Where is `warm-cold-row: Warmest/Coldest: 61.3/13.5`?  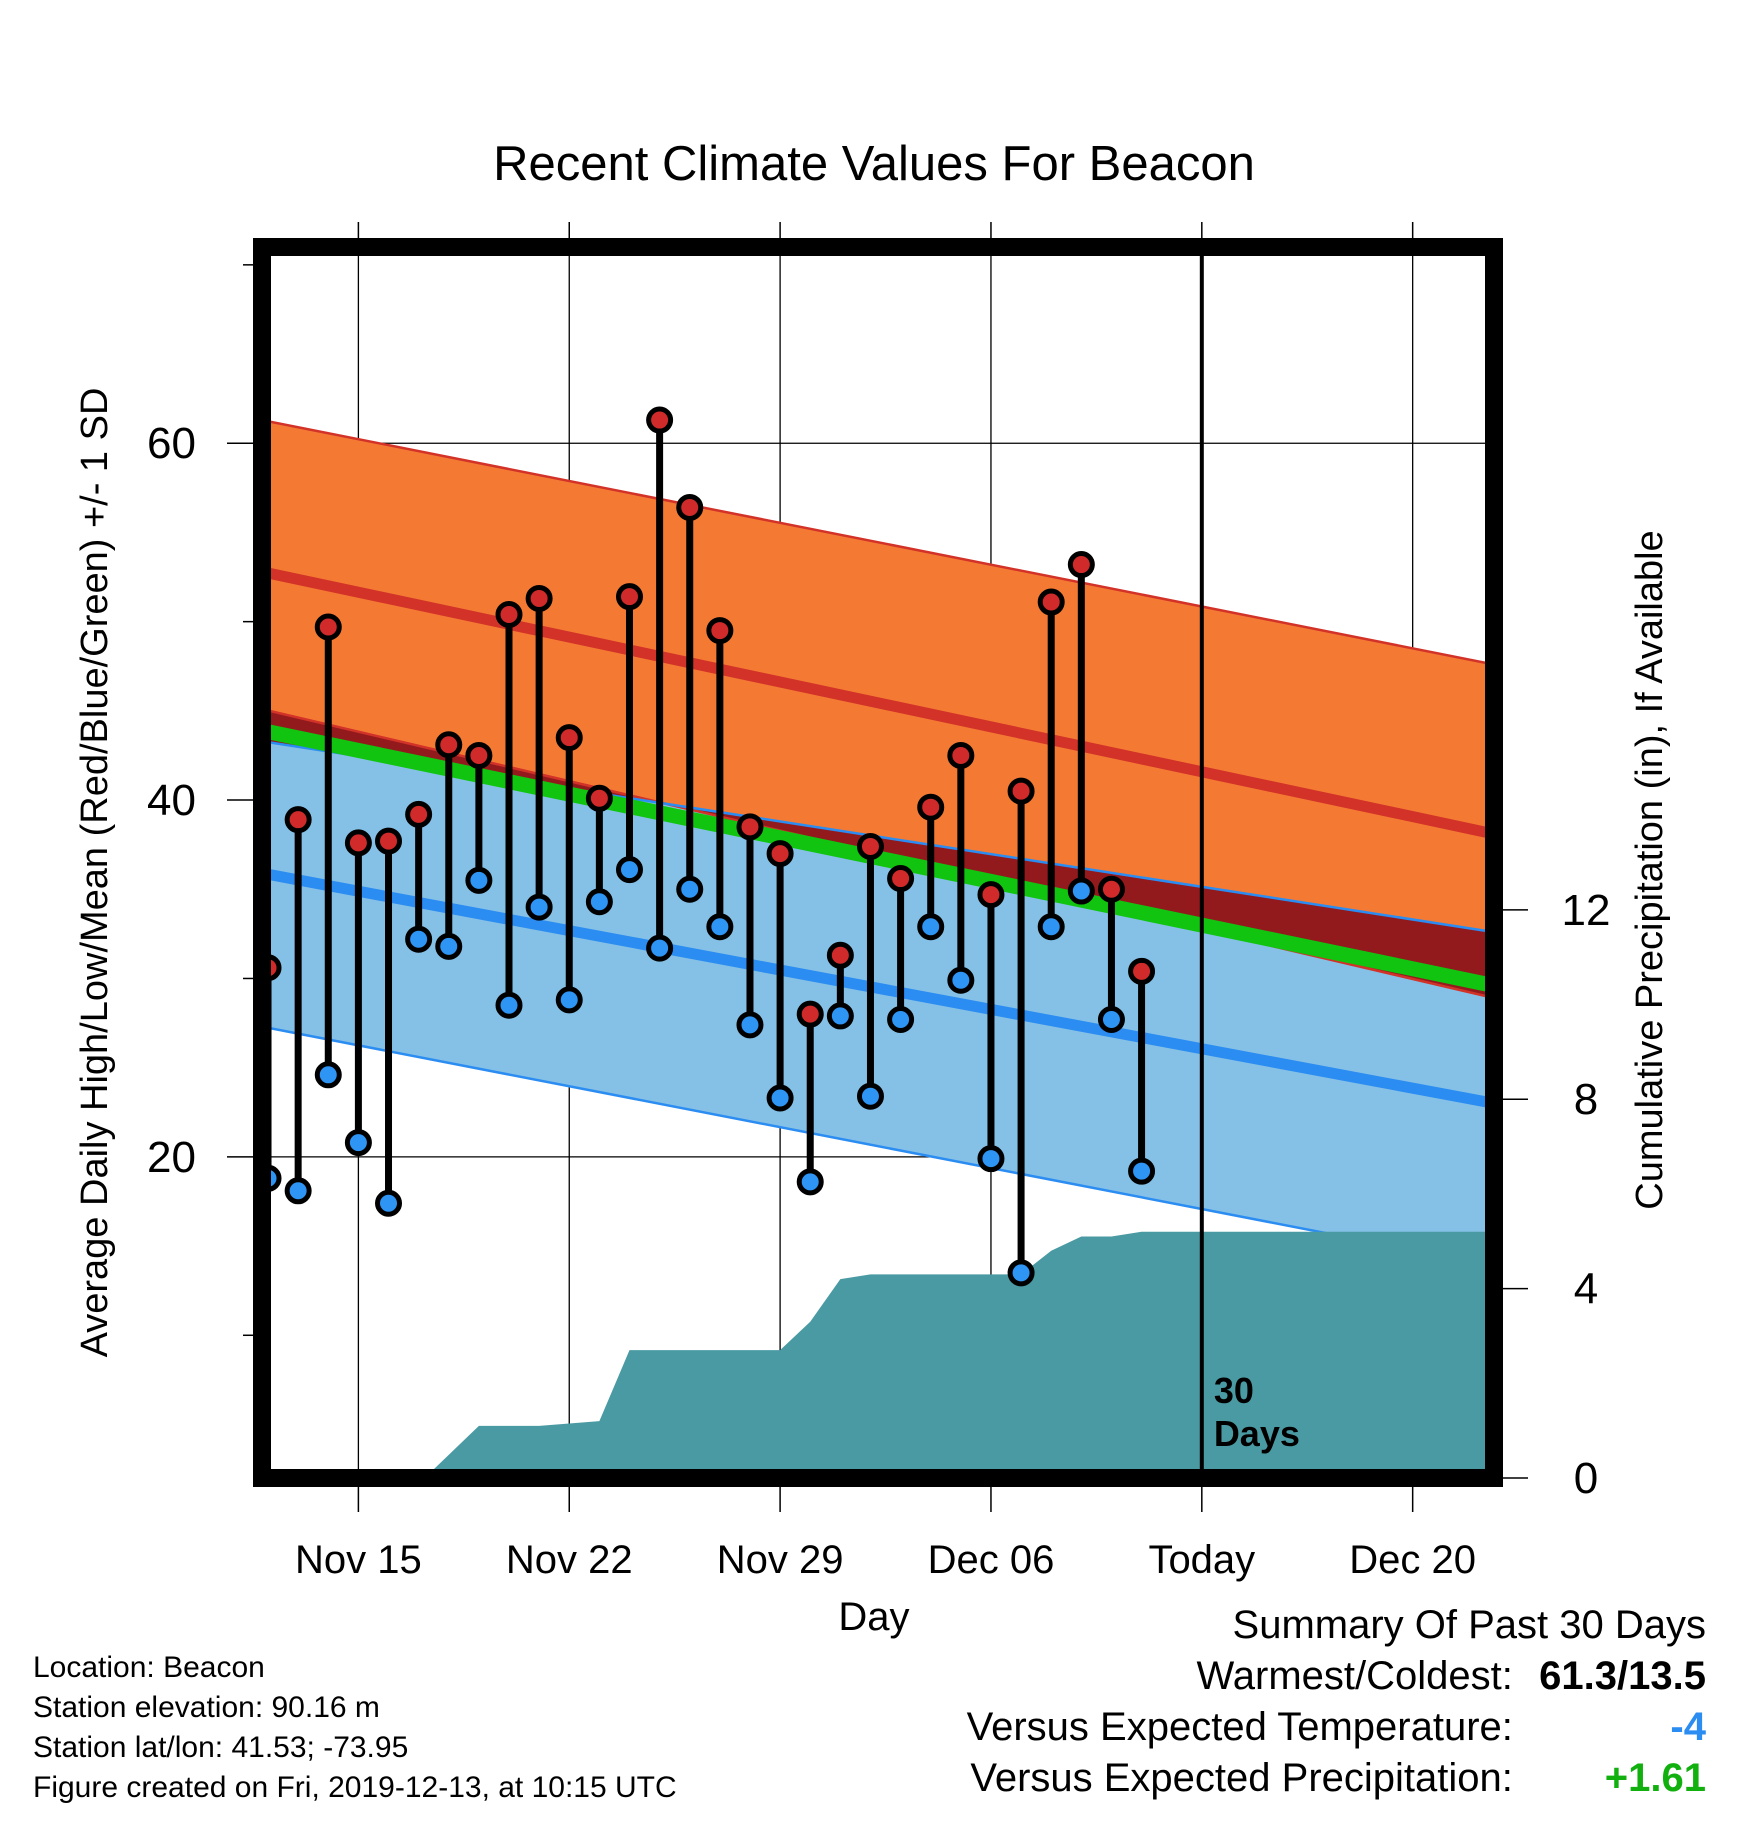 warm-cold-row: Warmest/Coldest: 61.3/13.5 is located at coordinates (1337, 1676).